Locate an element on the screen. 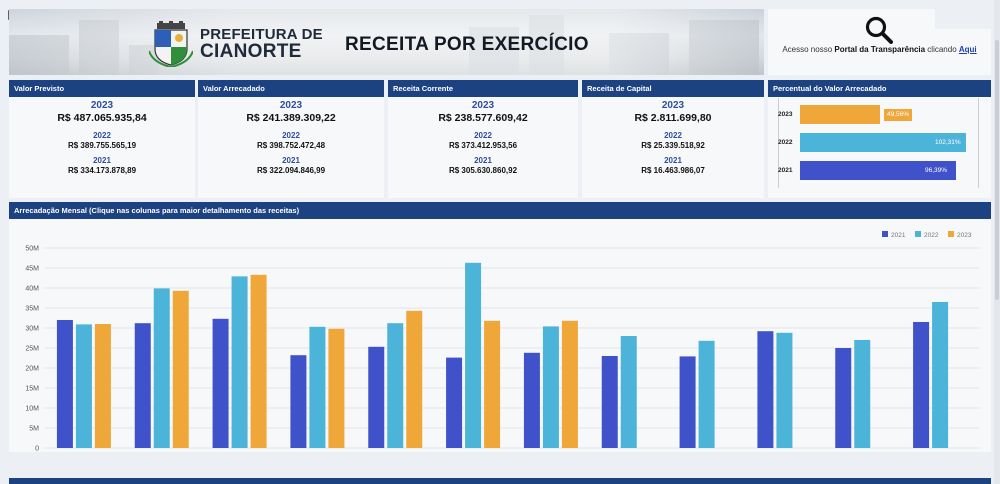 The image size is (1000, 484). card-title: Percentual do Valor Arrecadado is located at coordinates (879, 88).